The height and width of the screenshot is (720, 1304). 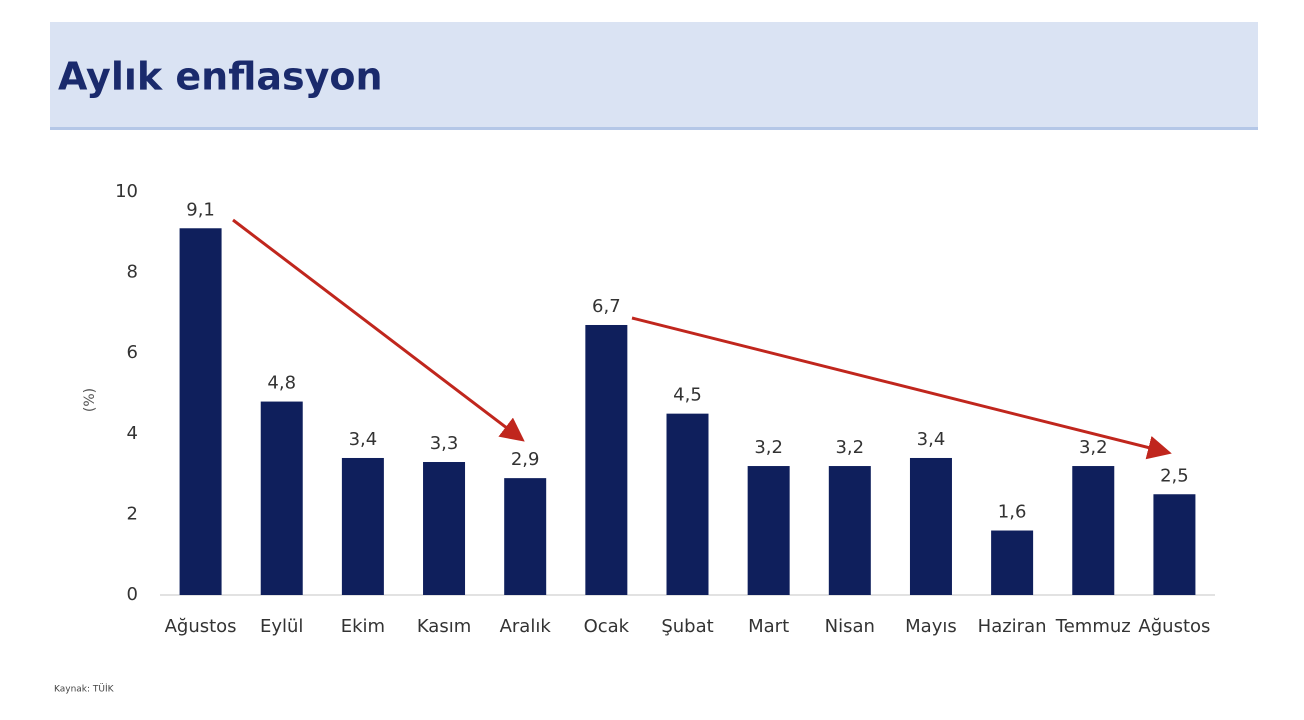 I want to click on y-tick-label: 8, so click(x=132, y=272).